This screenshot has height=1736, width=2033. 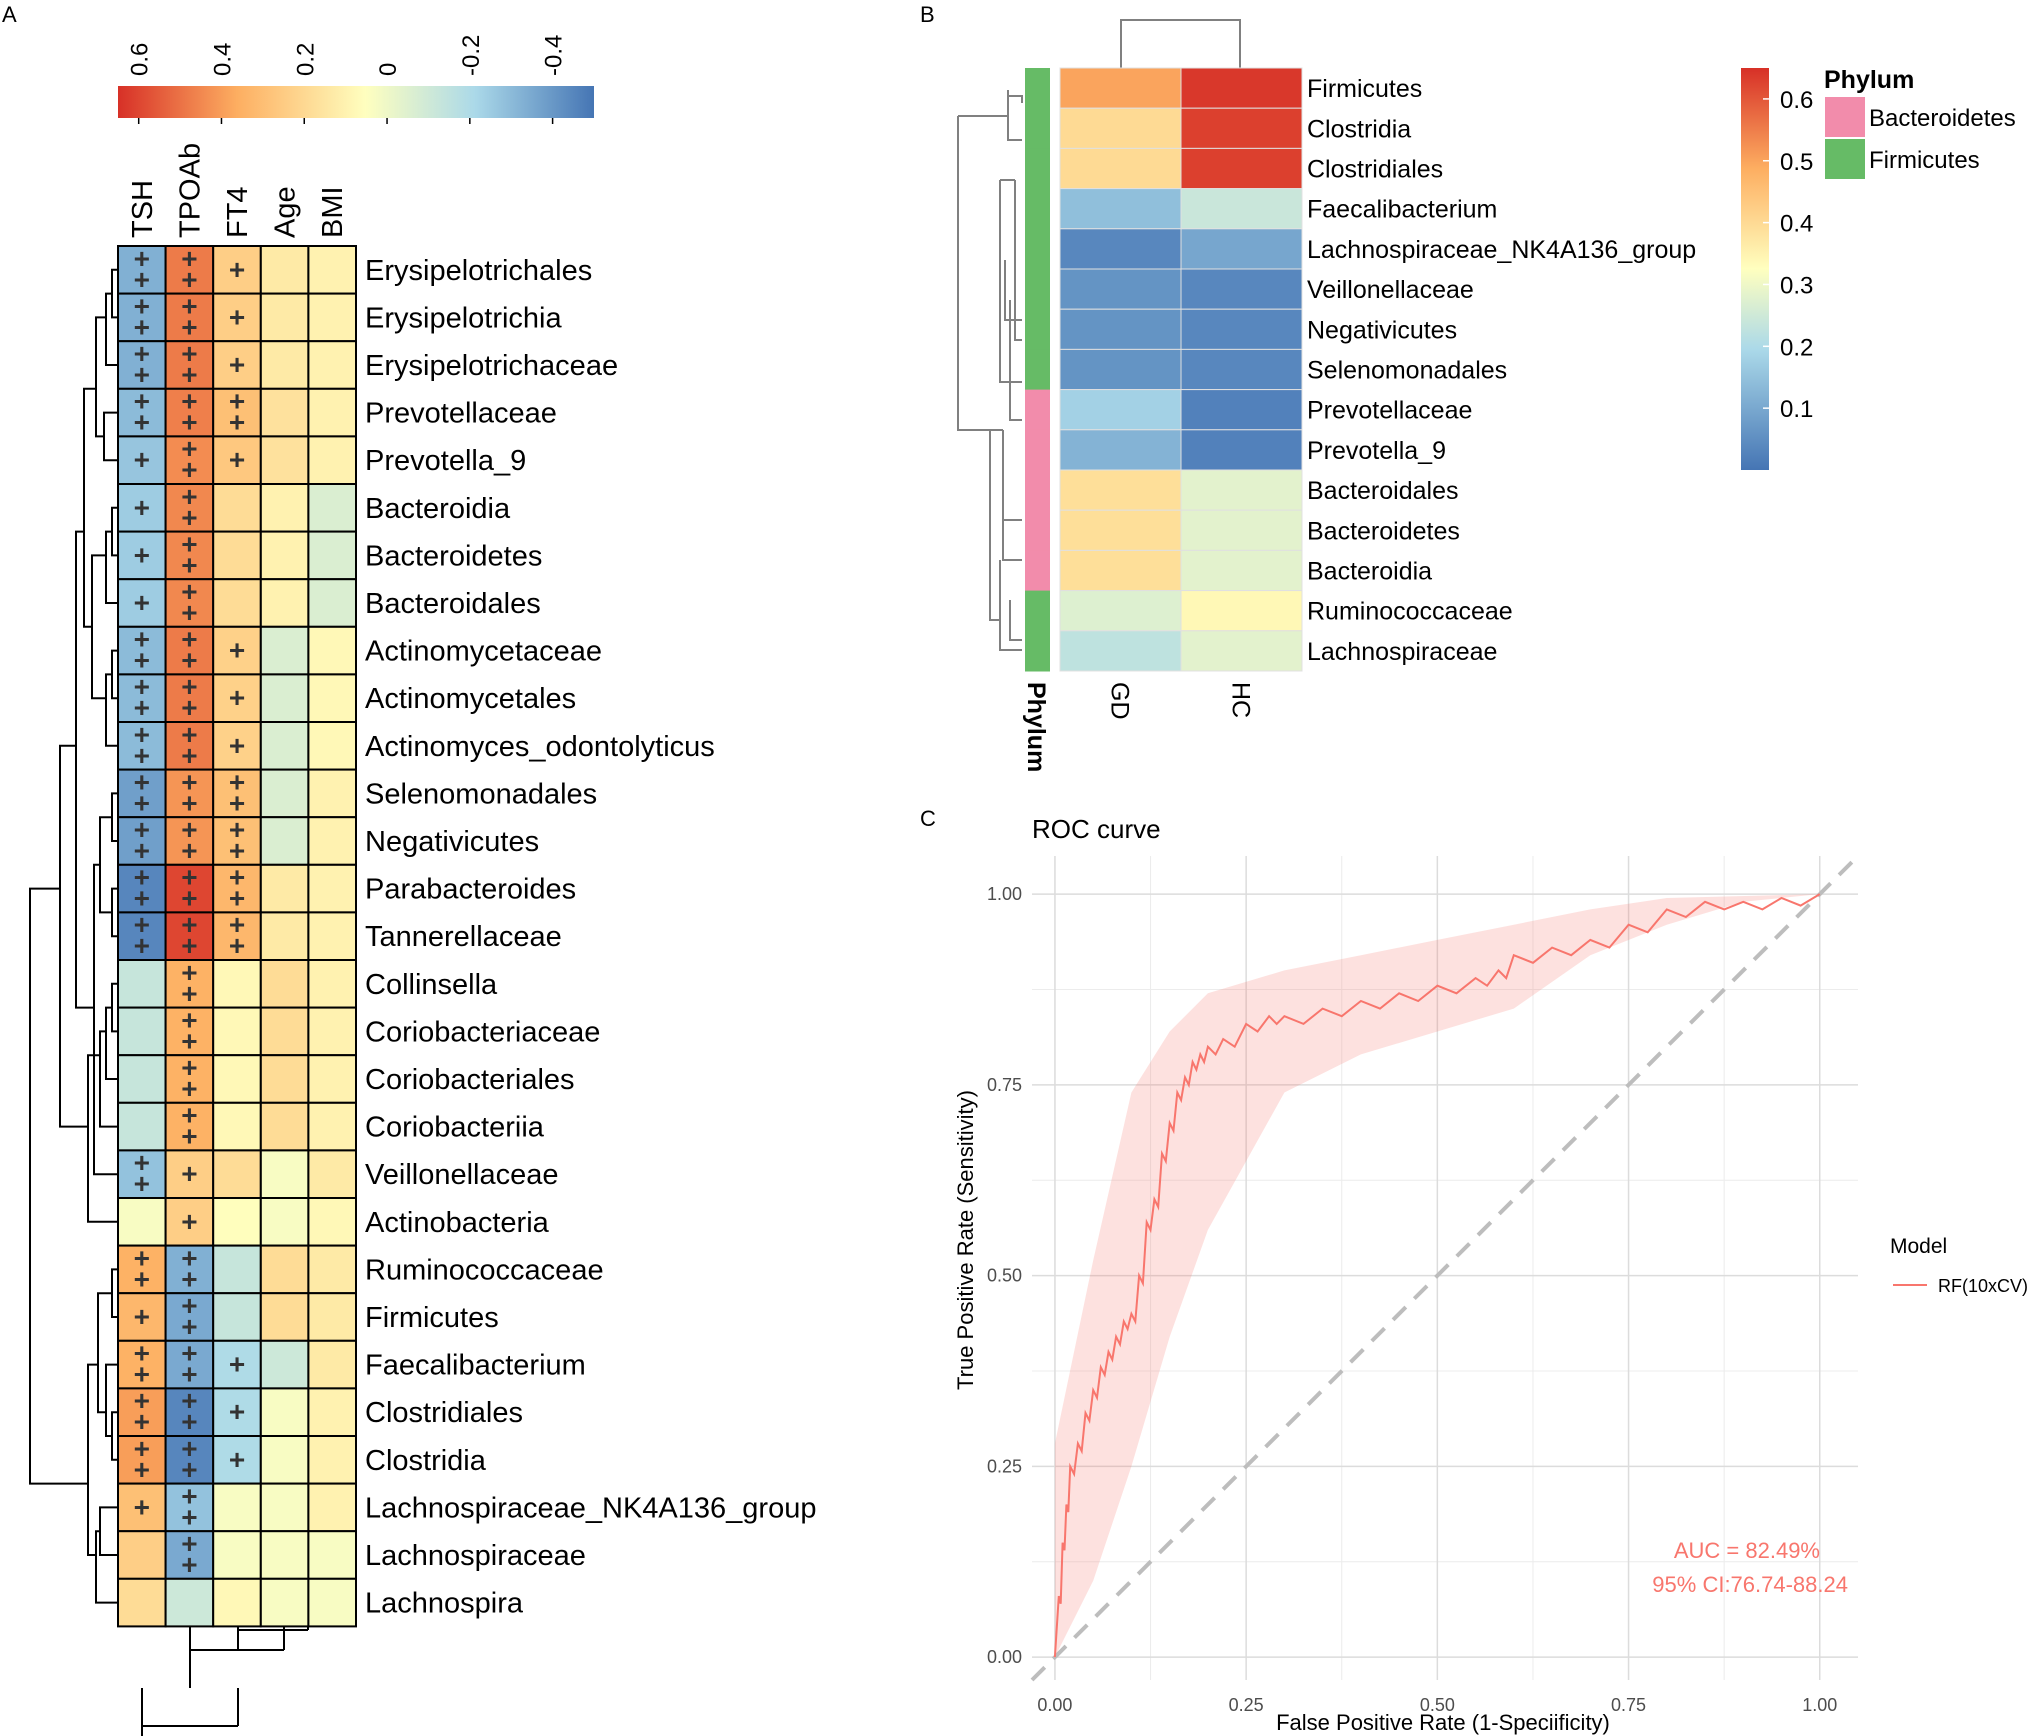 I want to click on heatmap-b-row-label: Prevotellaceae, so click(x=1389, y=411).